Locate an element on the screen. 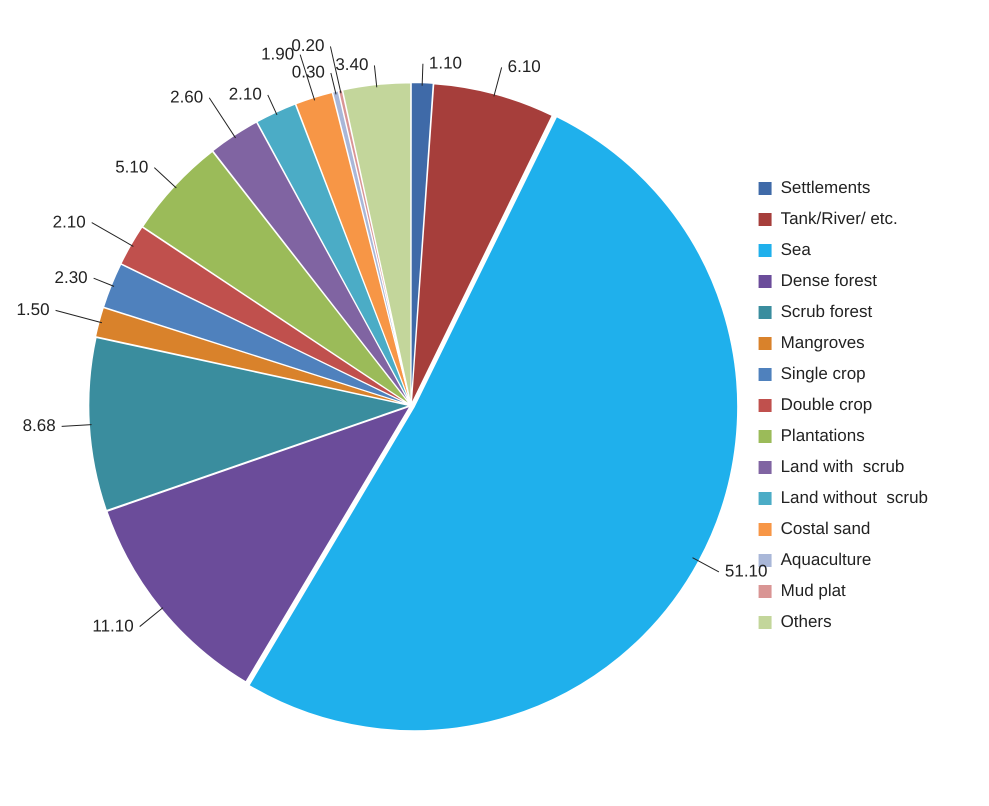  legend-label: Costal sand is located at coordinates (825, 528).